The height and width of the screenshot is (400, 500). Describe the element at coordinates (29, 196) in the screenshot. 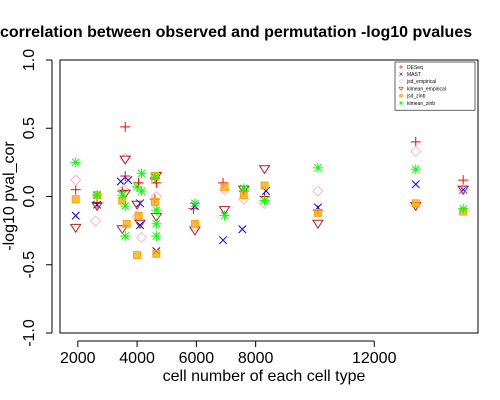

I see `y-tick-label: 0.0` at that location.